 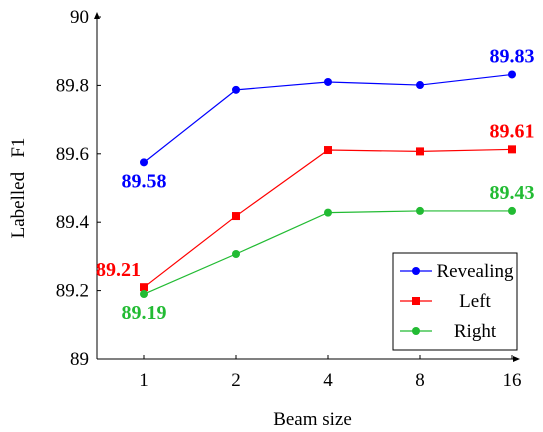 I want to click on data-label-left: 89.61, so click(x=512, y=131).